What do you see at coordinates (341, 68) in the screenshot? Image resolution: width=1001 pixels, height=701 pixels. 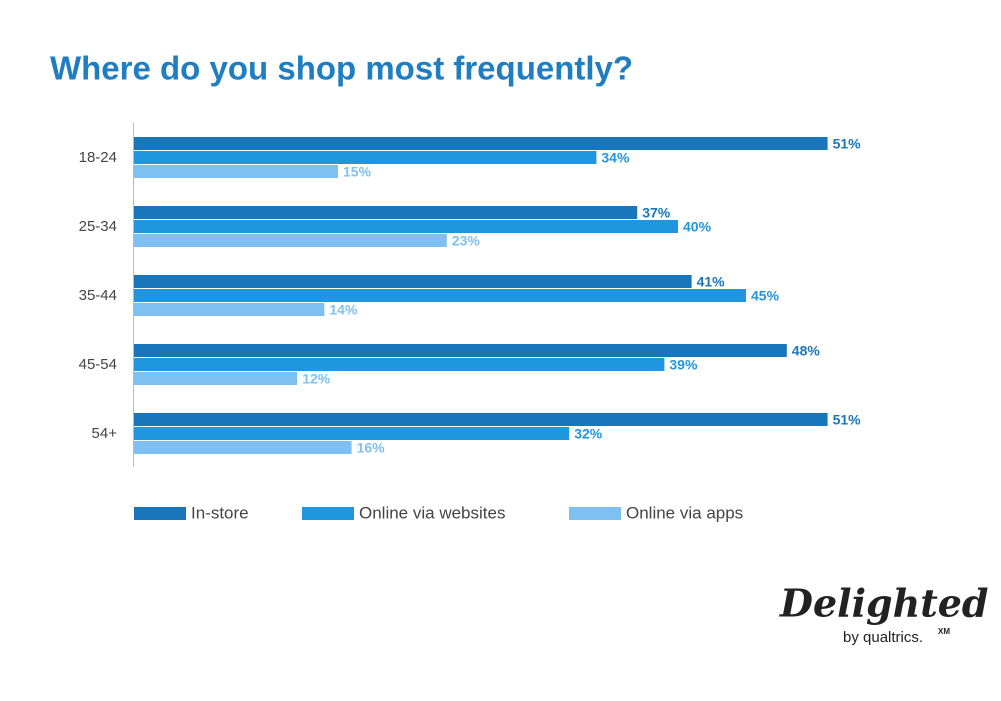 I see `chart-title: Where do you shop most frequently?` at bounding box center [341, 68].